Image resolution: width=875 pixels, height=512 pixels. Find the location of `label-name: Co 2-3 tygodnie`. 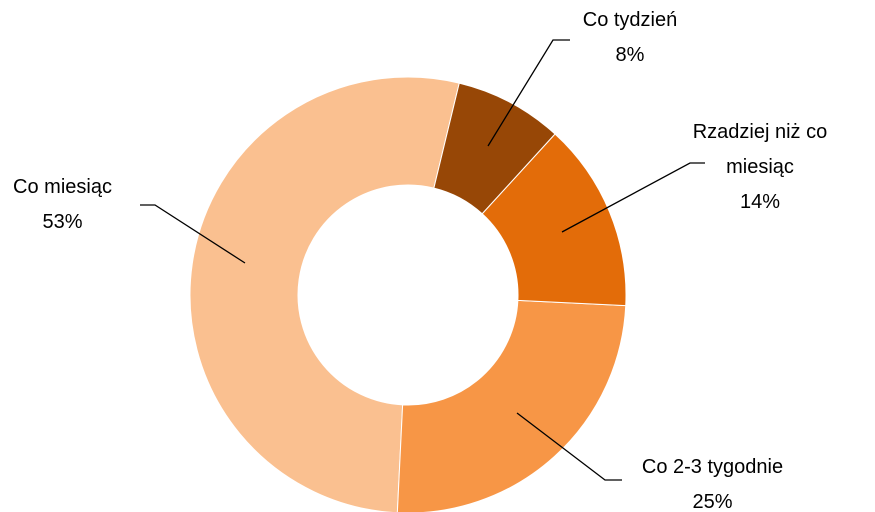

label-name: Co 2-3 tygodnie is located at coordinates (712, 467).